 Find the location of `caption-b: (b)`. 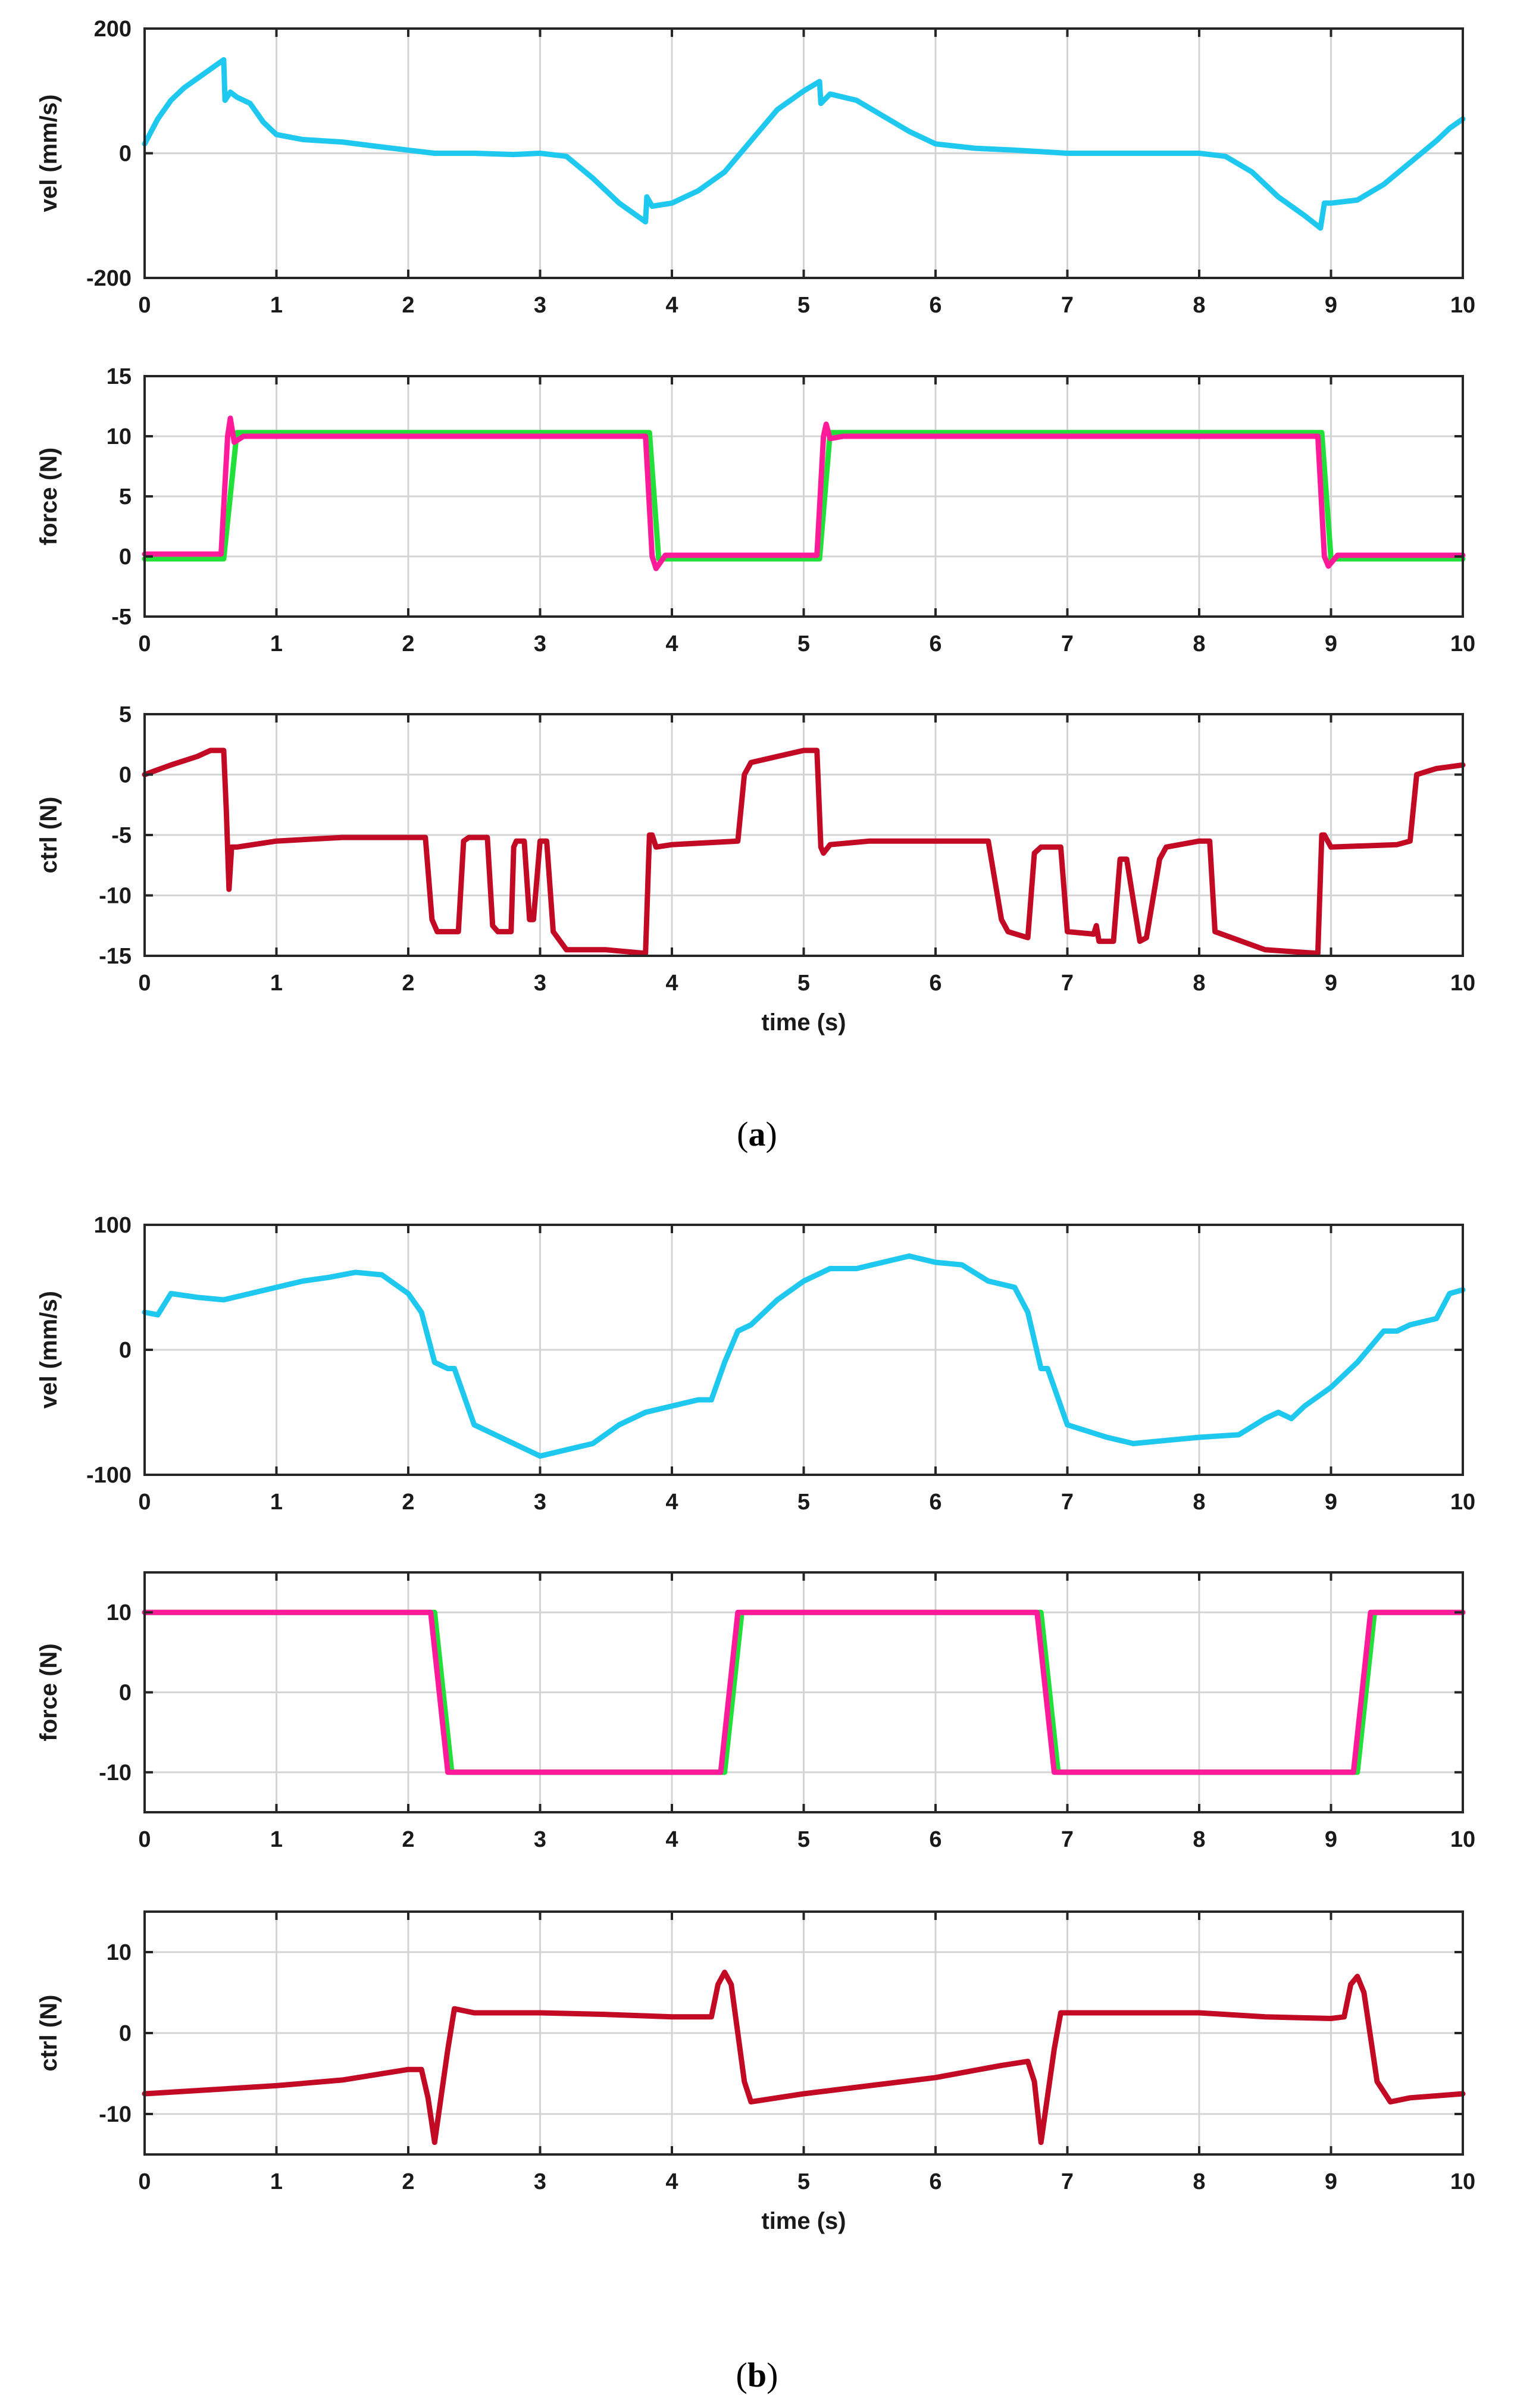

caption-b: (b) is located at coordinates (757, 2375).